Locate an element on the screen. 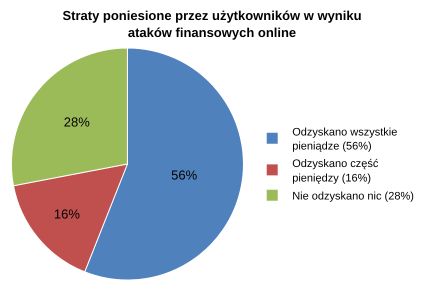  chart-title: Straty poniesione przez użytkowników w wyniku ataków finansowych online is located at coordinates (212, 24).